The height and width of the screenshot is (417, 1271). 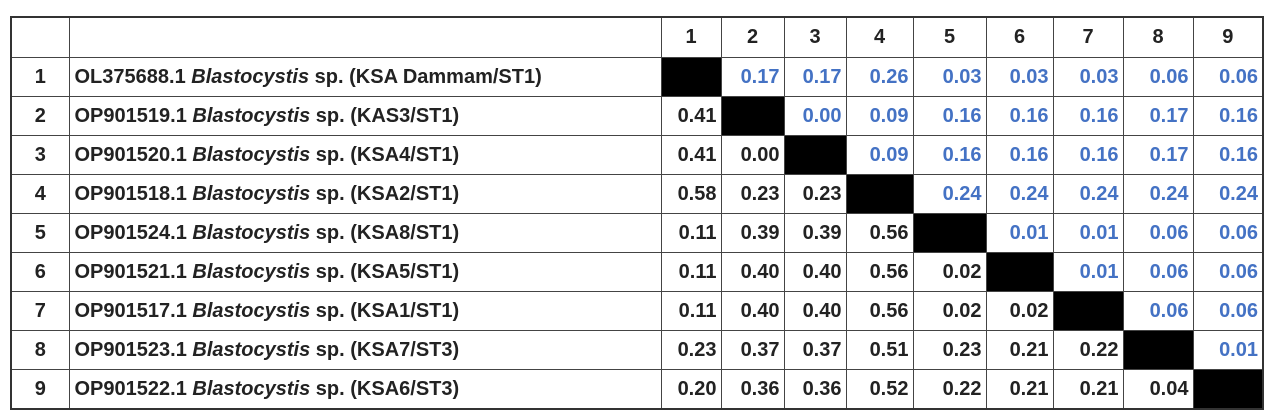 What do you see at coordinates (815, 116) in the screenshot?
I see `upper-value: 0.00` at bounding box center [815, 116].